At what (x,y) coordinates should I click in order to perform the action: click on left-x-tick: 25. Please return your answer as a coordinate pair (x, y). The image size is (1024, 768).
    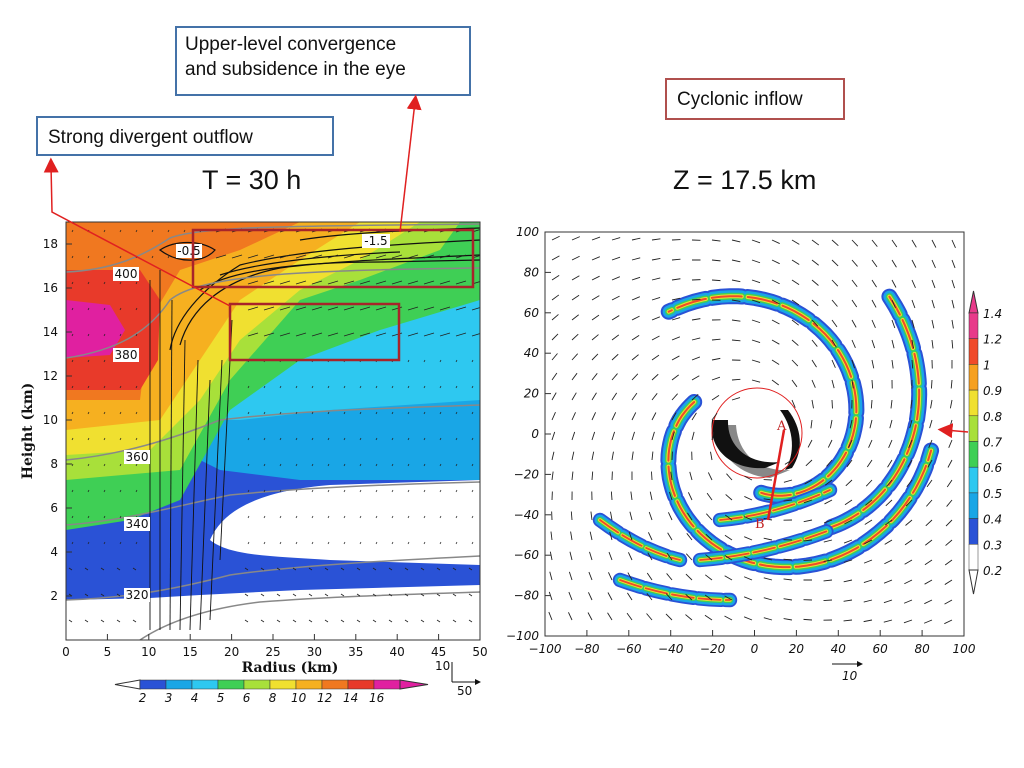
    Looking at the image, I should click on (272, 652).